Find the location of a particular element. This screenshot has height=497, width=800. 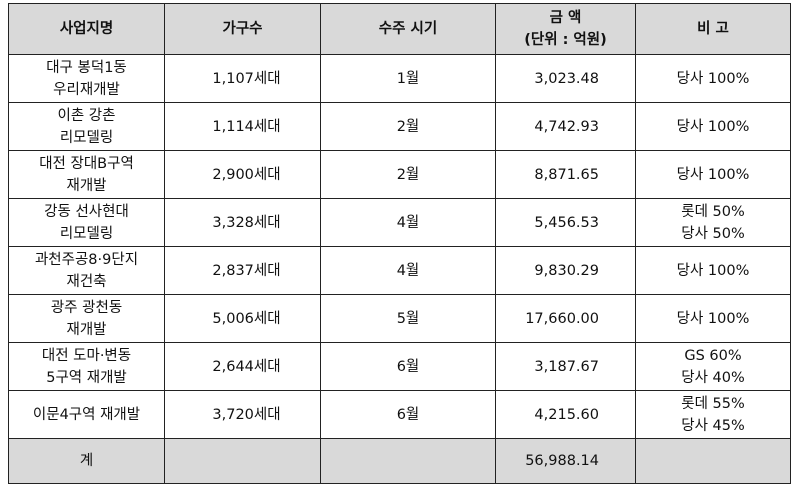

project-name-line: 대전 장대B구역 is located at coordinates (86, 163).